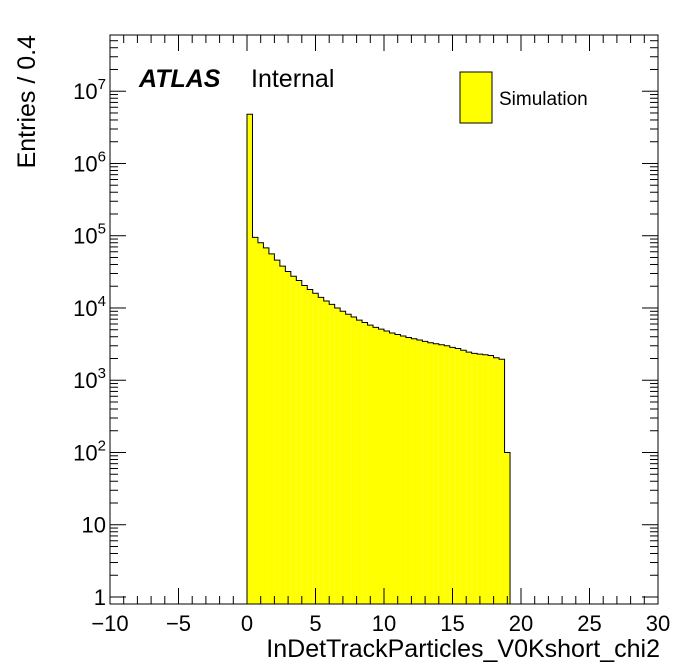 The image size is (696, 672). I want to click on x-tick-label: 25, so click(589, 623).